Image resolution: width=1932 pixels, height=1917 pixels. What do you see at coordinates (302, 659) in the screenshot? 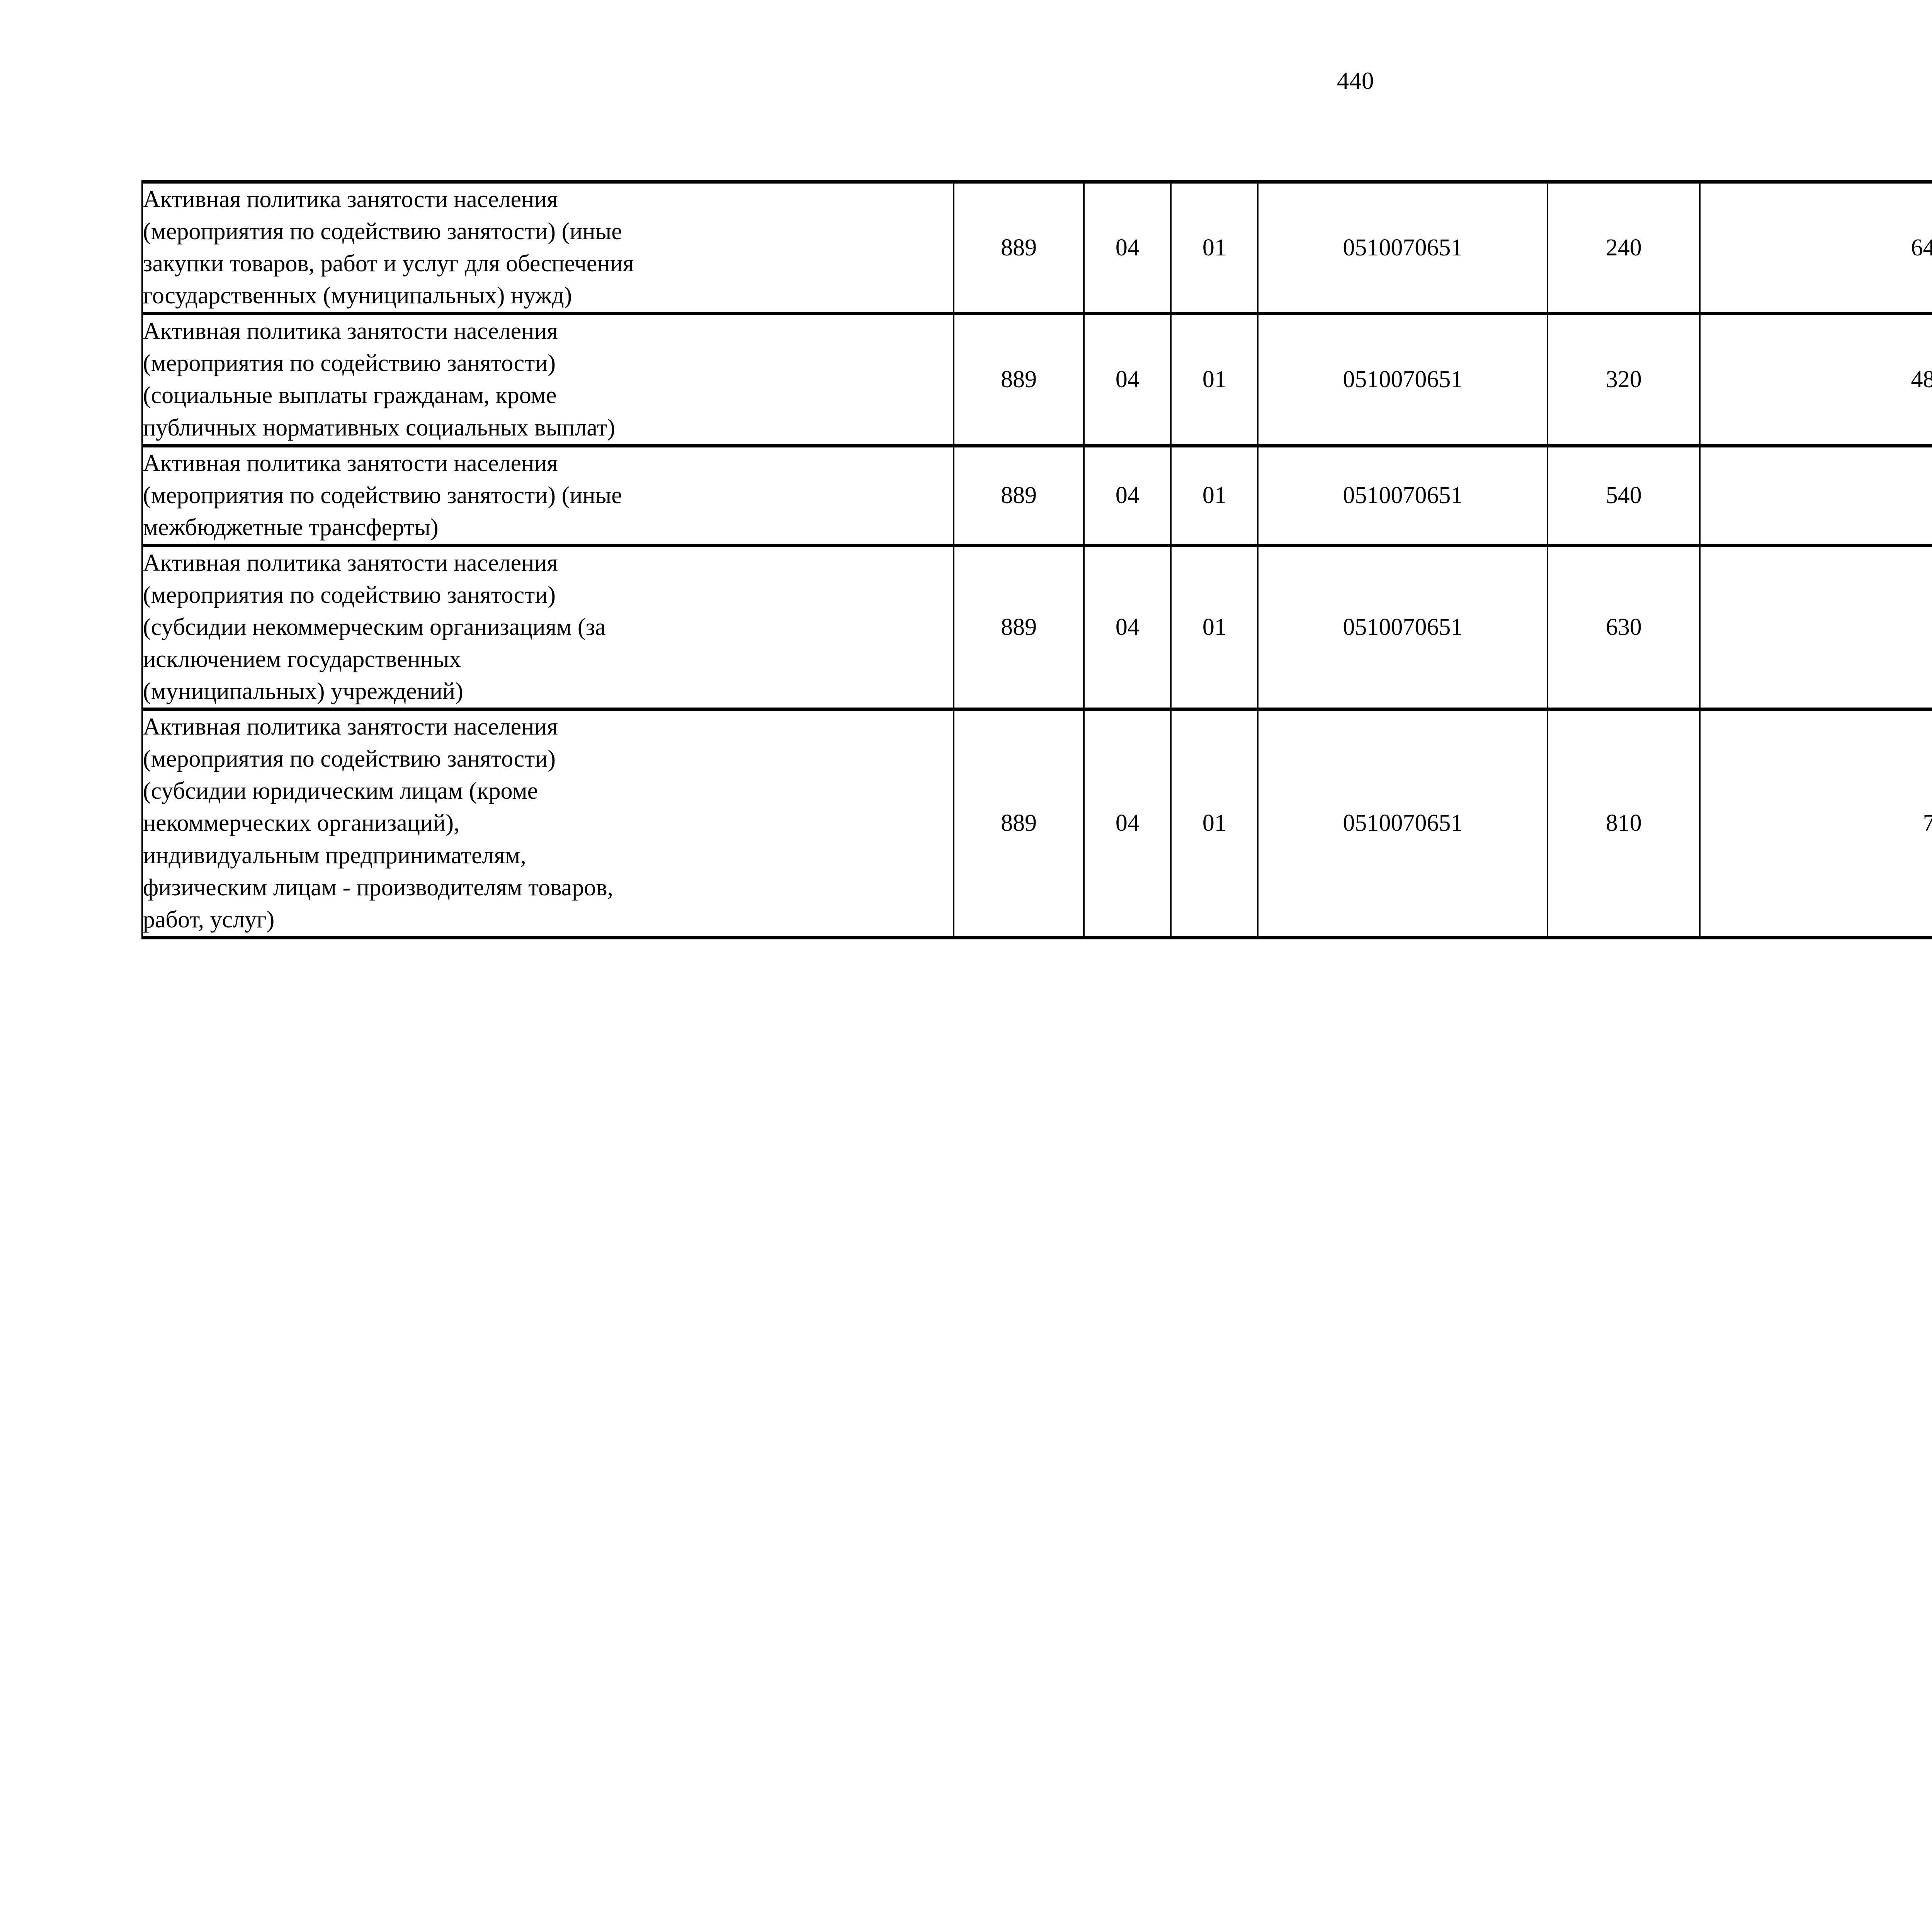
I see `expense-name-line: исключением государственных` at bounding box center [302, 659].